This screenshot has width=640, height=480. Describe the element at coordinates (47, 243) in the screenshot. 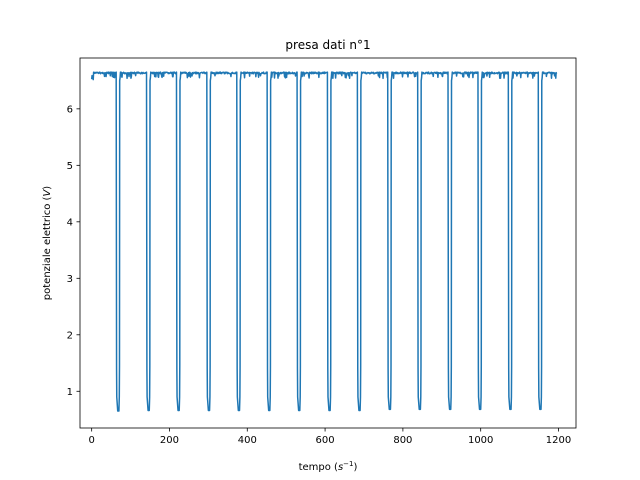

I see `y-axis-label: potenziale elettrico (V)` at that location.